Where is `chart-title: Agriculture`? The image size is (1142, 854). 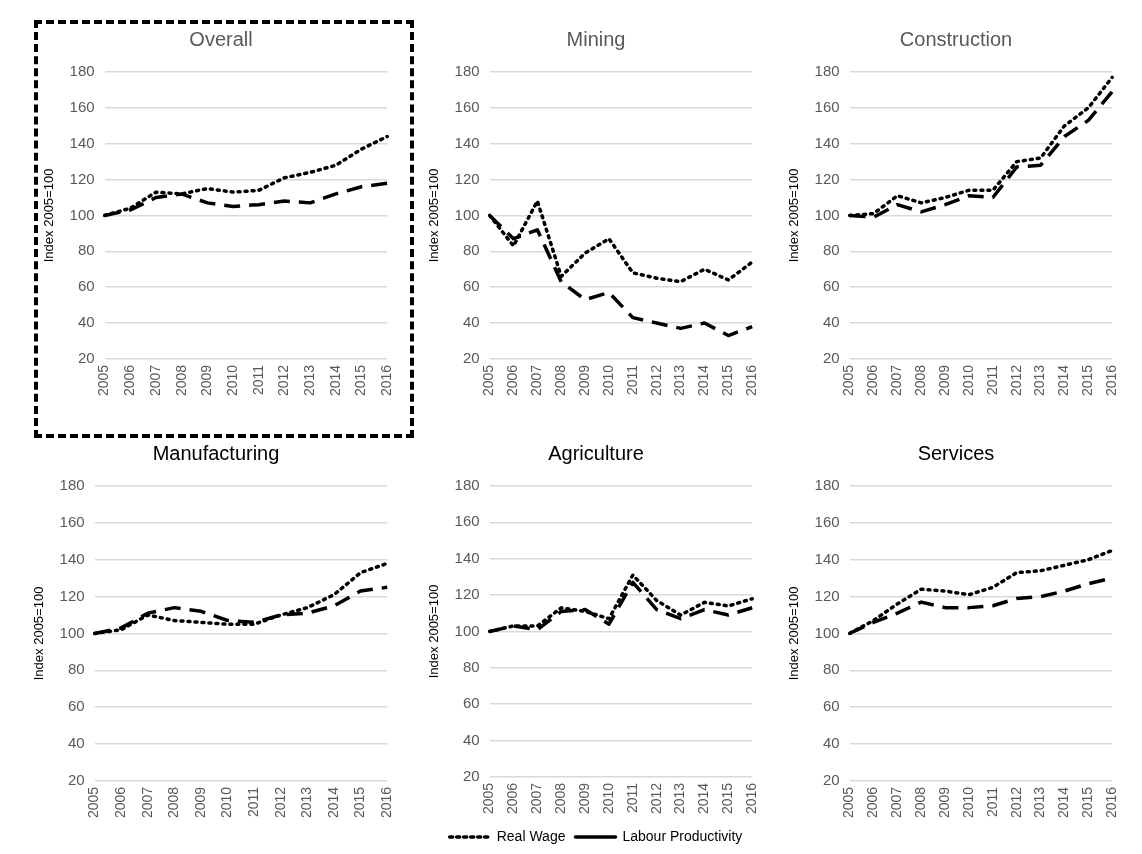
chart-title: Agriculture is located at coordinates (596, 452).